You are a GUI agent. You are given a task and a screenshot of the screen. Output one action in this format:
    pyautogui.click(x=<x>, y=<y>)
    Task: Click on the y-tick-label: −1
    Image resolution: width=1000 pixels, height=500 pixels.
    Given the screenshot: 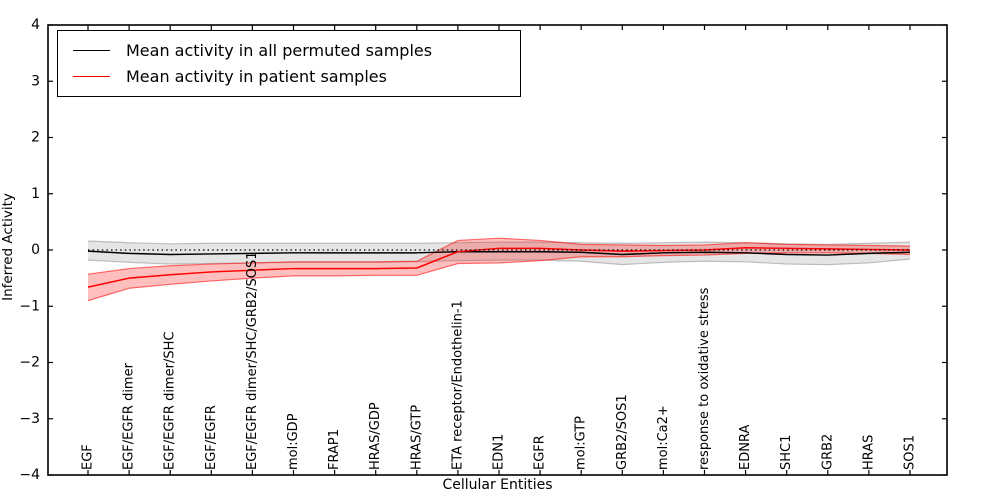 What is the action you would take?
    pyautogui.click(x=29, y=306)
    